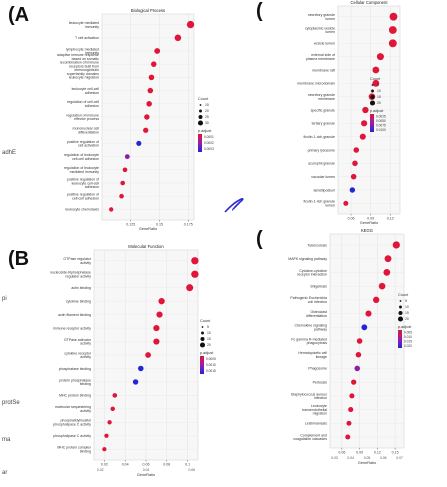 The height and width of the screenshot is (487, 447). Describe the element at coordinates (308, 298) in the screenshot. I see `category-label: Pathogenic Escherichia` at that location.